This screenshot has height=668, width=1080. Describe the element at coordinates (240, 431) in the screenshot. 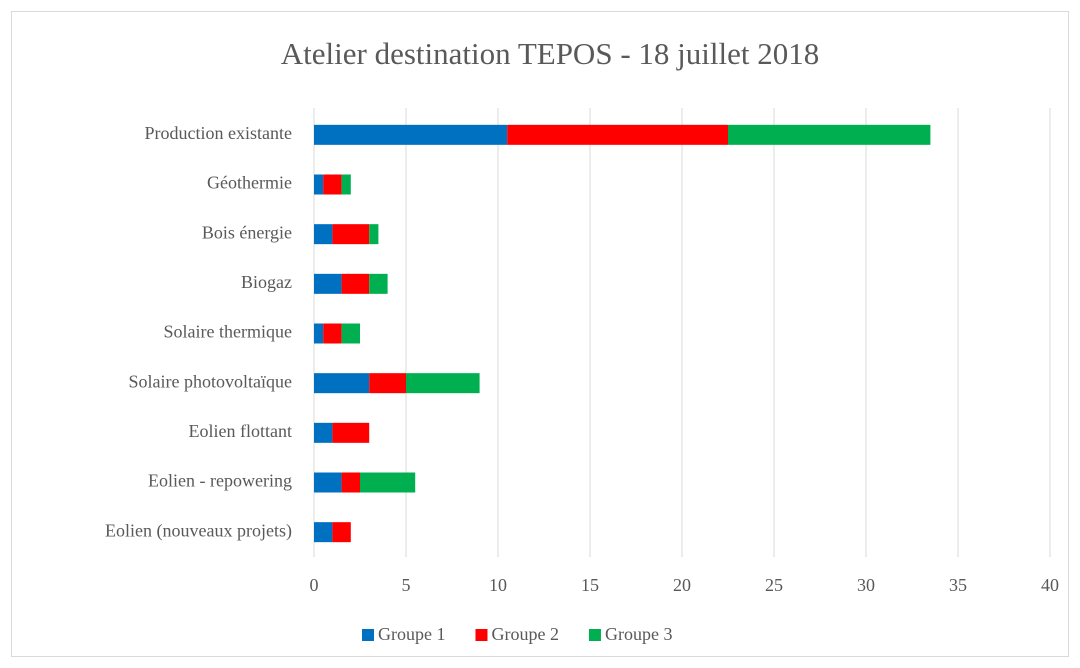

I see `y-tick-label: Eolien flottant` at that location.